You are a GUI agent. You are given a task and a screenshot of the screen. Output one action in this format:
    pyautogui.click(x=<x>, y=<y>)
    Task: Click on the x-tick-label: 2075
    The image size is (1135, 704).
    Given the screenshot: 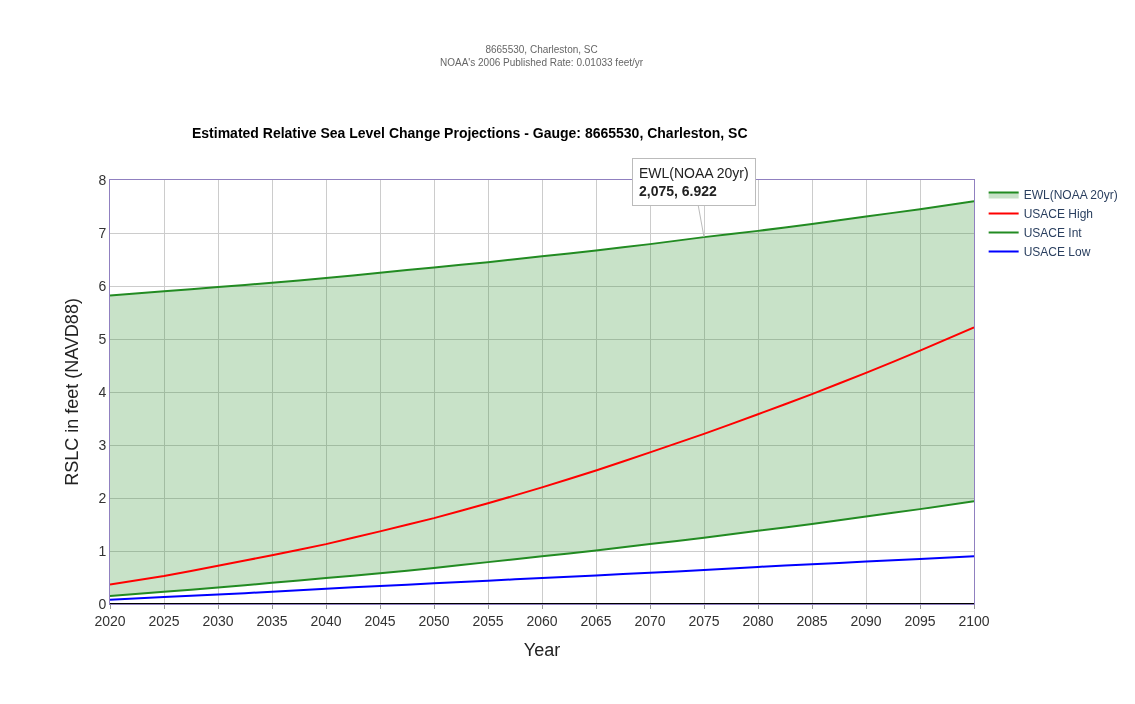 What is the action you would take?
    pyautogui.click(x=704, y=620)
    